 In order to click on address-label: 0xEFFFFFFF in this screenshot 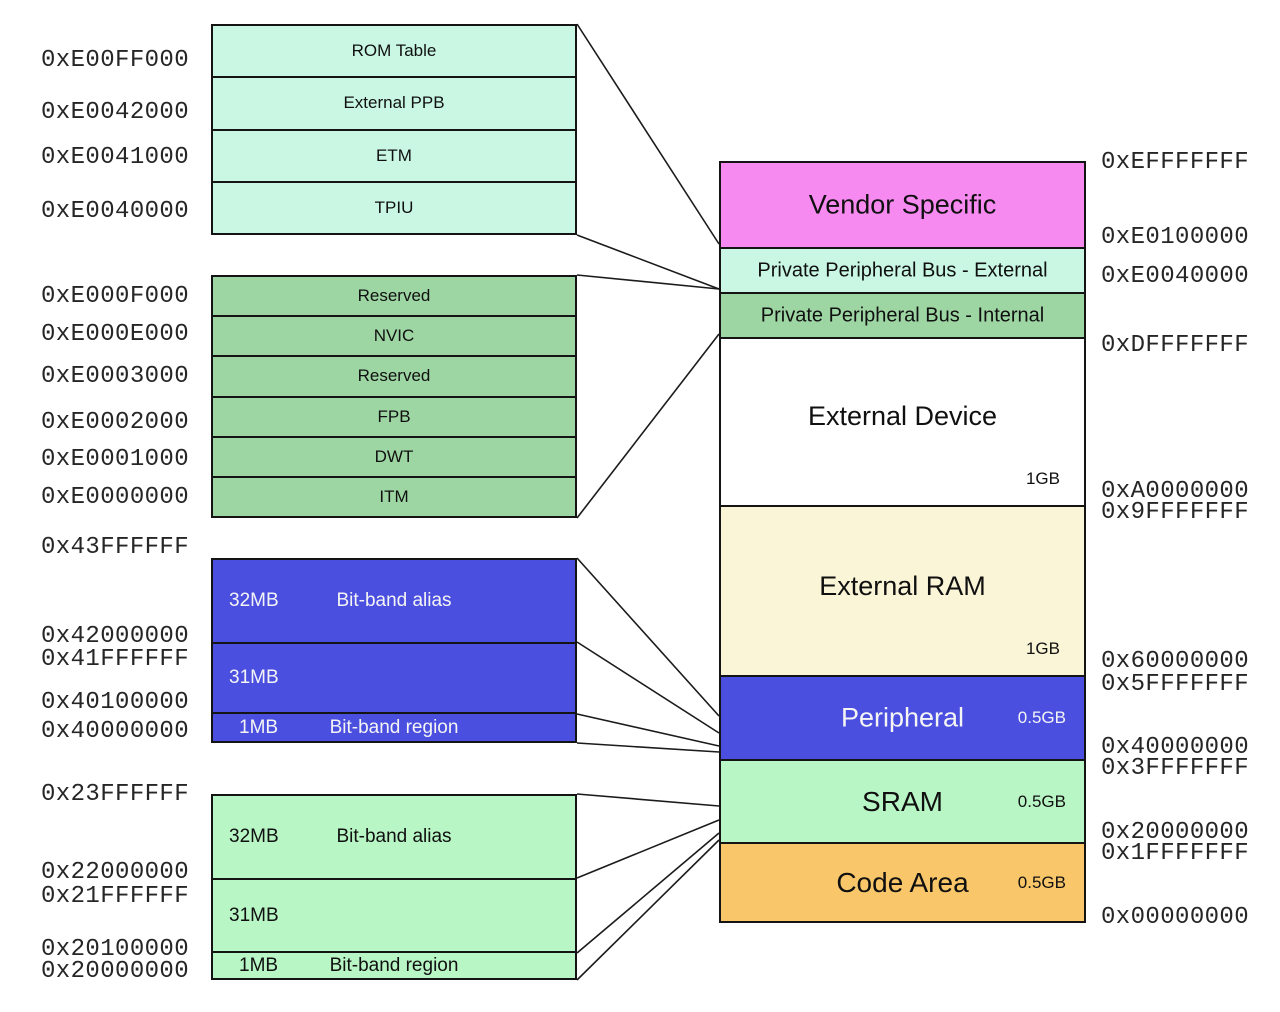, I will do `click(1175, 162)`.